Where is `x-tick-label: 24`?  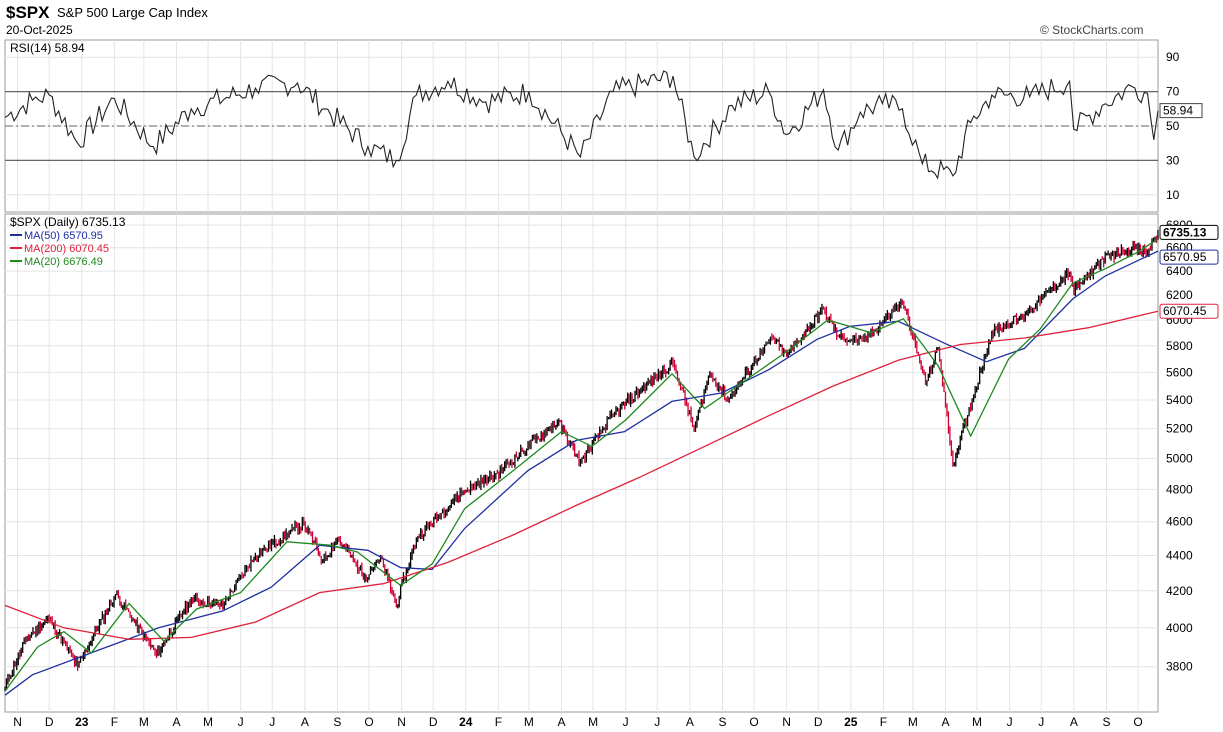
x-tick-label: 24 is located at coordinates (466, 722).